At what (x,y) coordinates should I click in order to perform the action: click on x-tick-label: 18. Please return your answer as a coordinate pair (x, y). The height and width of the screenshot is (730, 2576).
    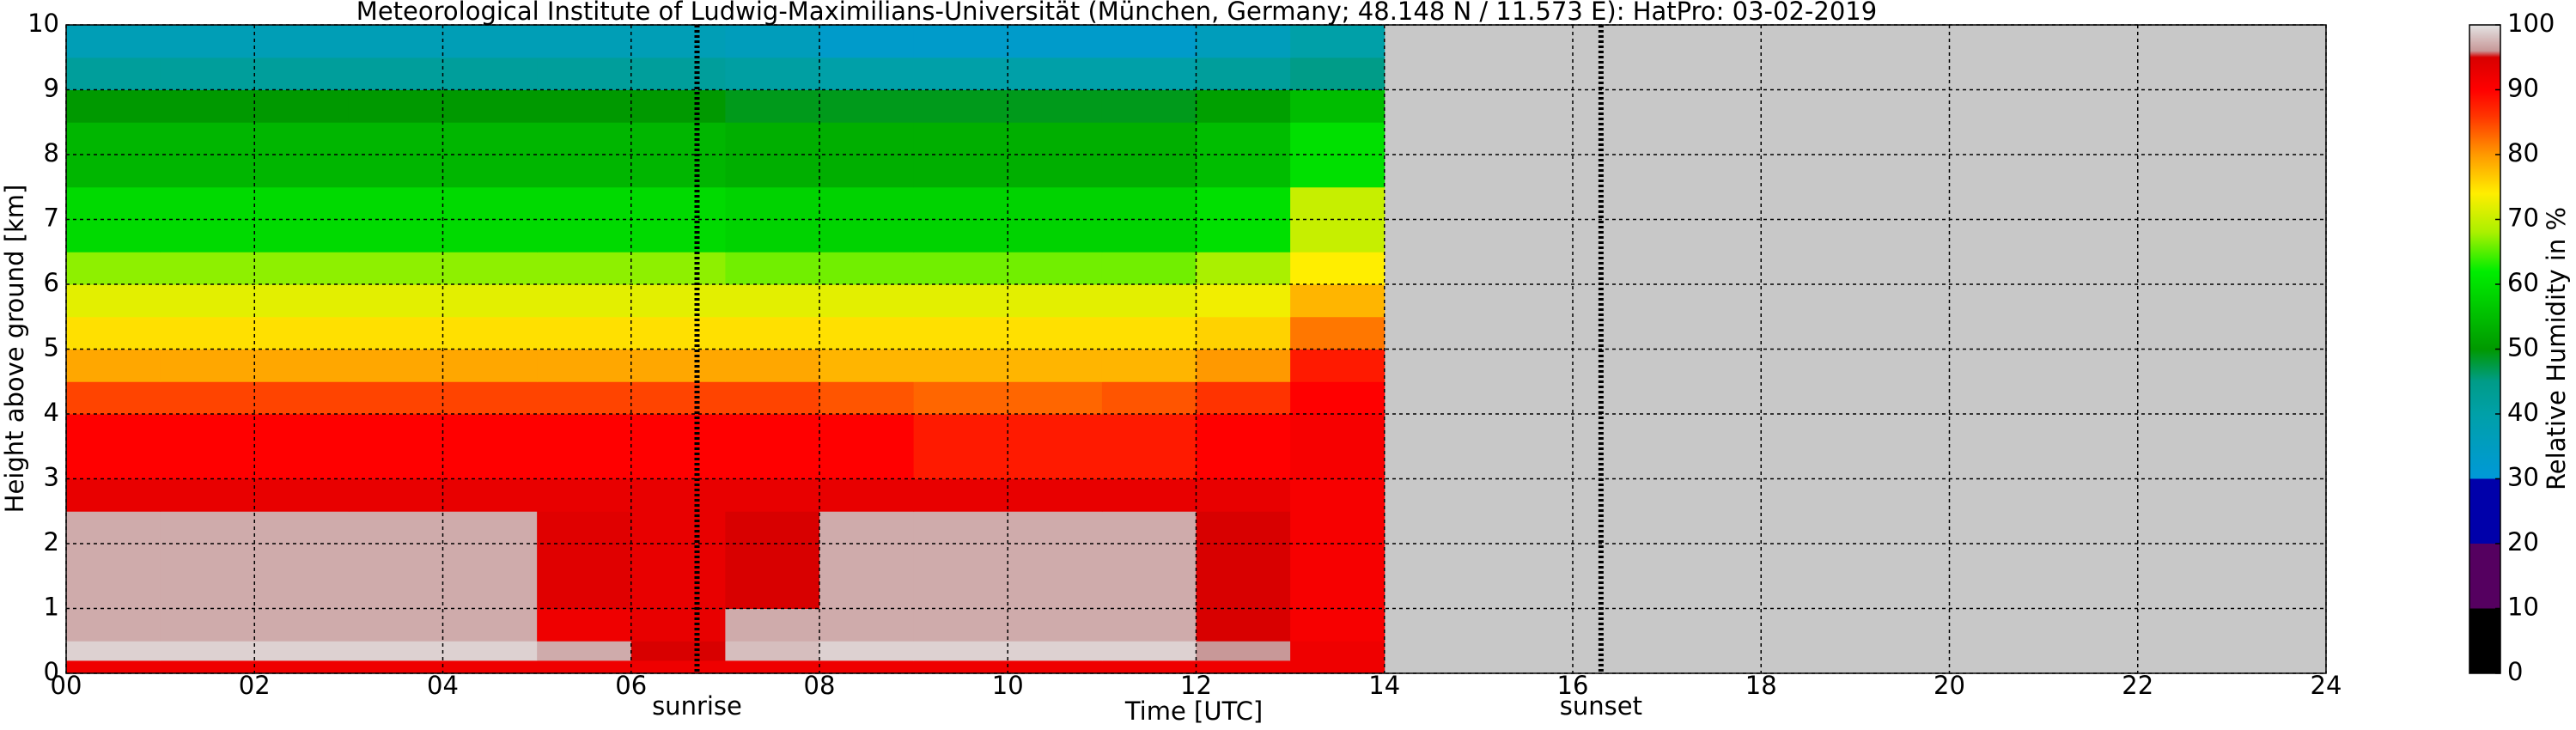
    Looking at the image, I should click on (1761, 685).